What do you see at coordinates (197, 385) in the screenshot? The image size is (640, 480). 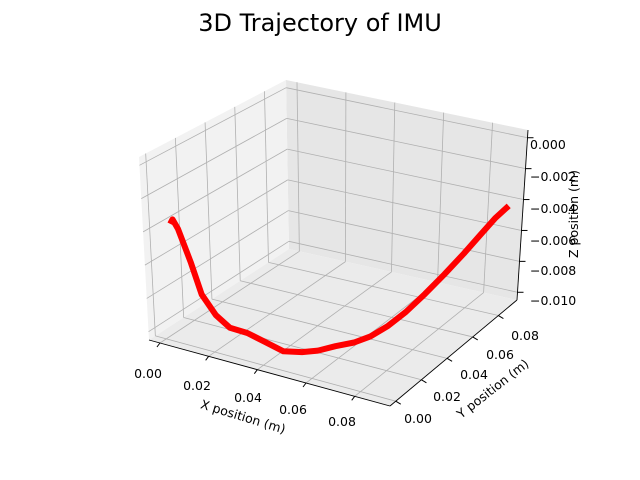 I see `x-tick-label: 0.02` at bounding box center [197, 385].